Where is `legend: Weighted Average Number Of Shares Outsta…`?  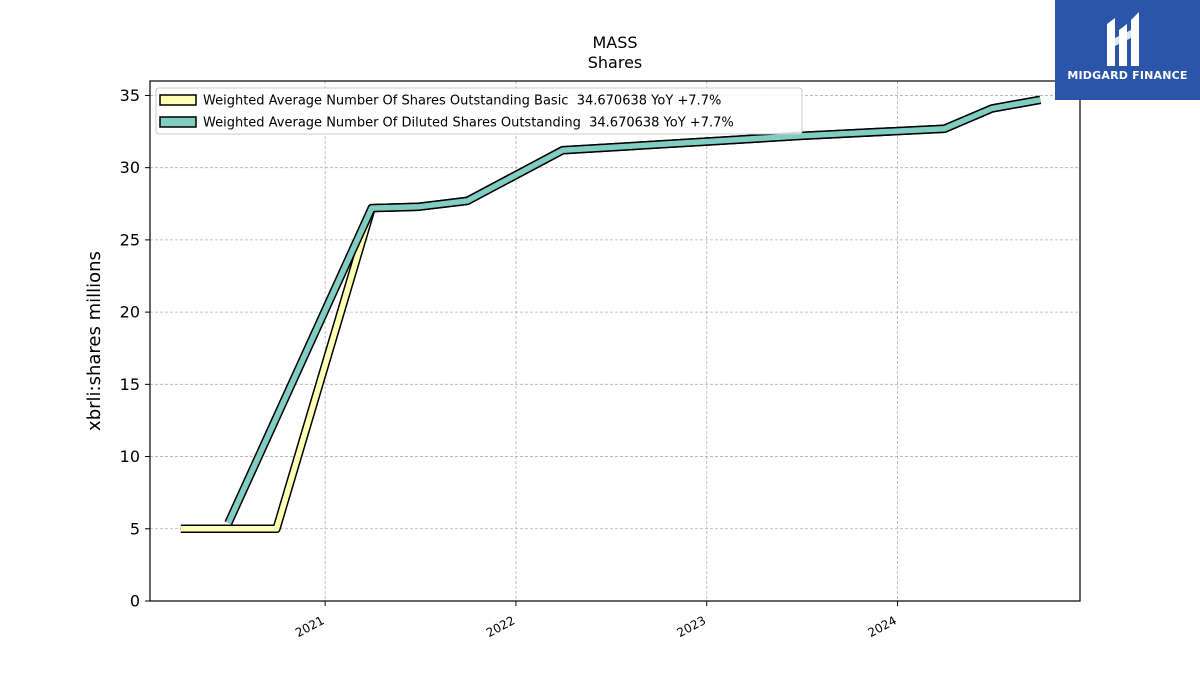 legend: Weighted Average Number Of Shares Outsta… is located at coordinates (479, 111).